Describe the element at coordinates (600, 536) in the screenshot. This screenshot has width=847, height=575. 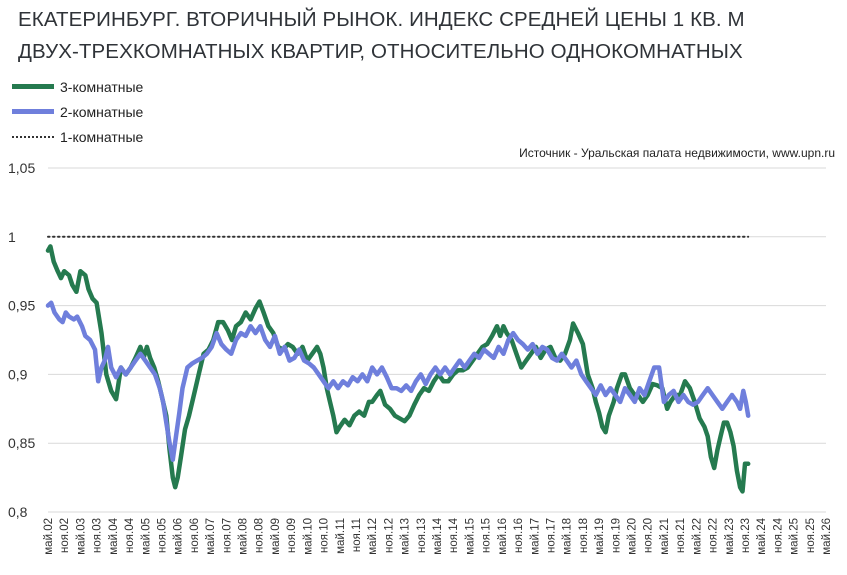
I see `x-tick-label: май.19` at that location.